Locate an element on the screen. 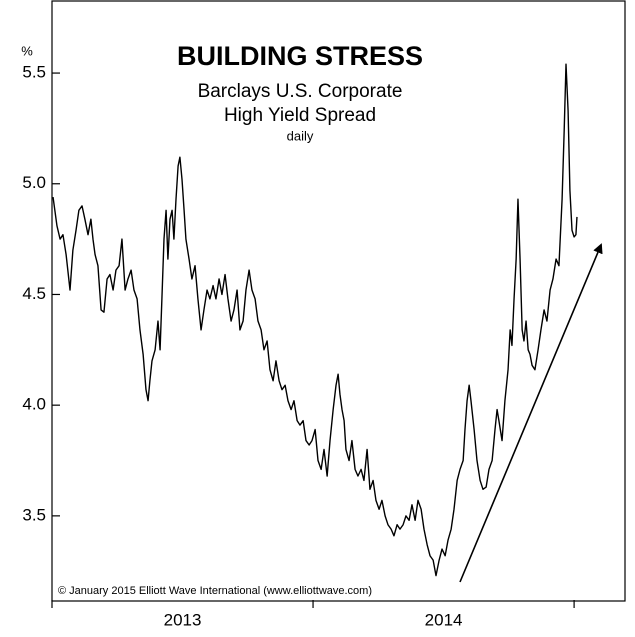  chart-title: BUILDING STRESS is located at coordinates (300, 56).